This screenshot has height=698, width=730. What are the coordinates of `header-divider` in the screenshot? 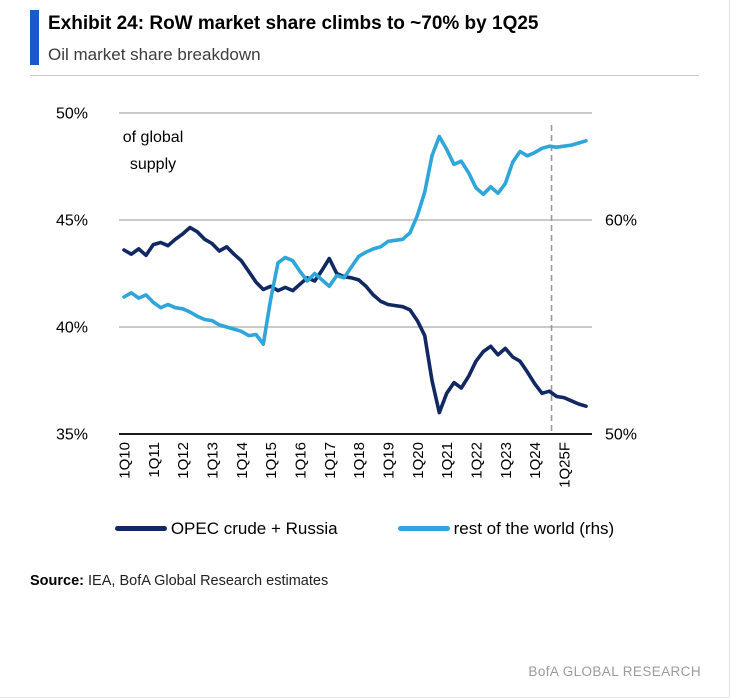 It's located at (364, 75).